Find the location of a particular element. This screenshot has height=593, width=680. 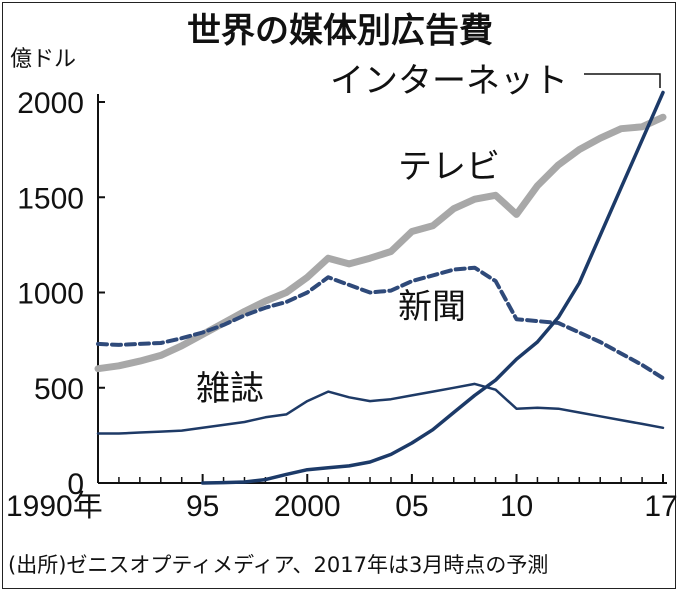

x-tick-label: 2000 is located at coordinates (307, 506).